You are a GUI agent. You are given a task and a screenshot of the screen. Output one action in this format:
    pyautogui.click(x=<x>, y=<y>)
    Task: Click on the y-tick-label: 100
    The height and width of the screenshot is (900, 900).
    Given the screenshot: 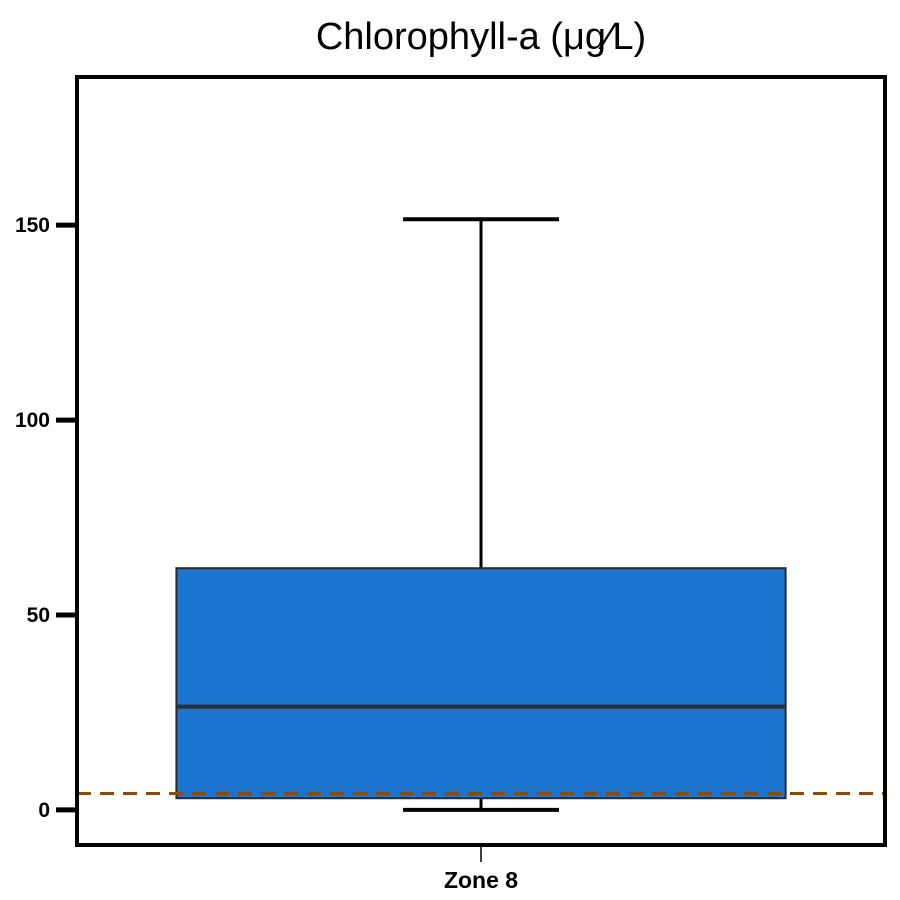 What is the action you would take?
    pyautogui.click(x=32, y=420)
    